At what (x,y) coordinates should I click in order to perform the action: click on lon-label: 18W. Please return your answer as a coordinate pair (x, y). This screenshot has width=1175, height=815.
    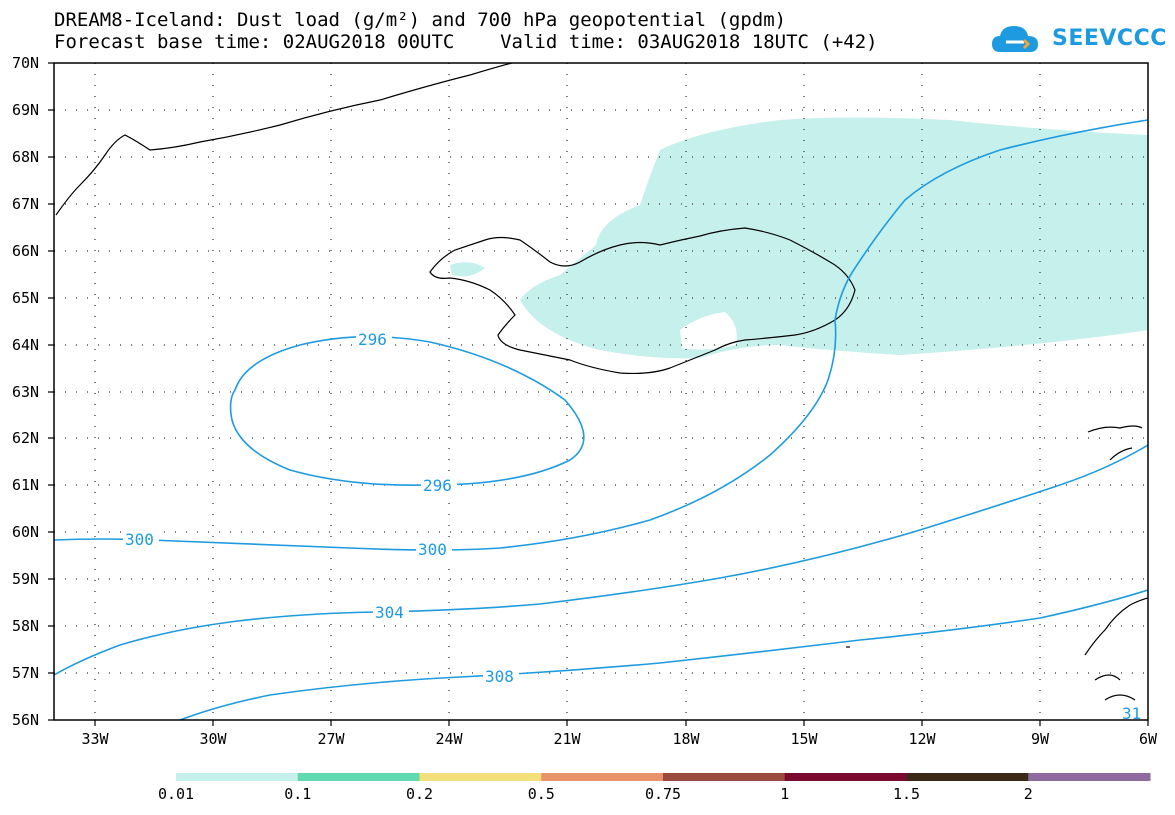
    Looking at the image, I should click on (686, 739).